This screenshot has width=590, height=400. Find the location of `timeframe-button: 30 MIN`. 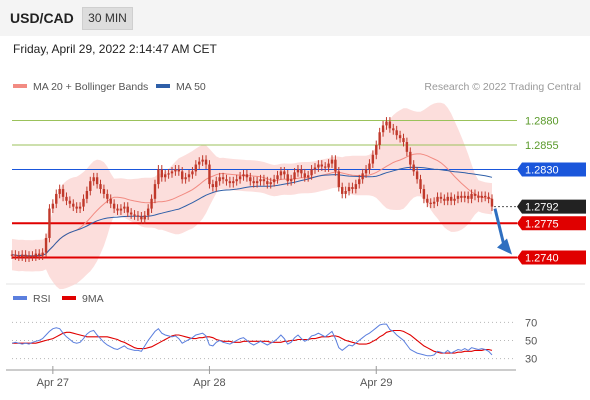

timeframe-button: 30 MIN is located at coordinates (107, 18).